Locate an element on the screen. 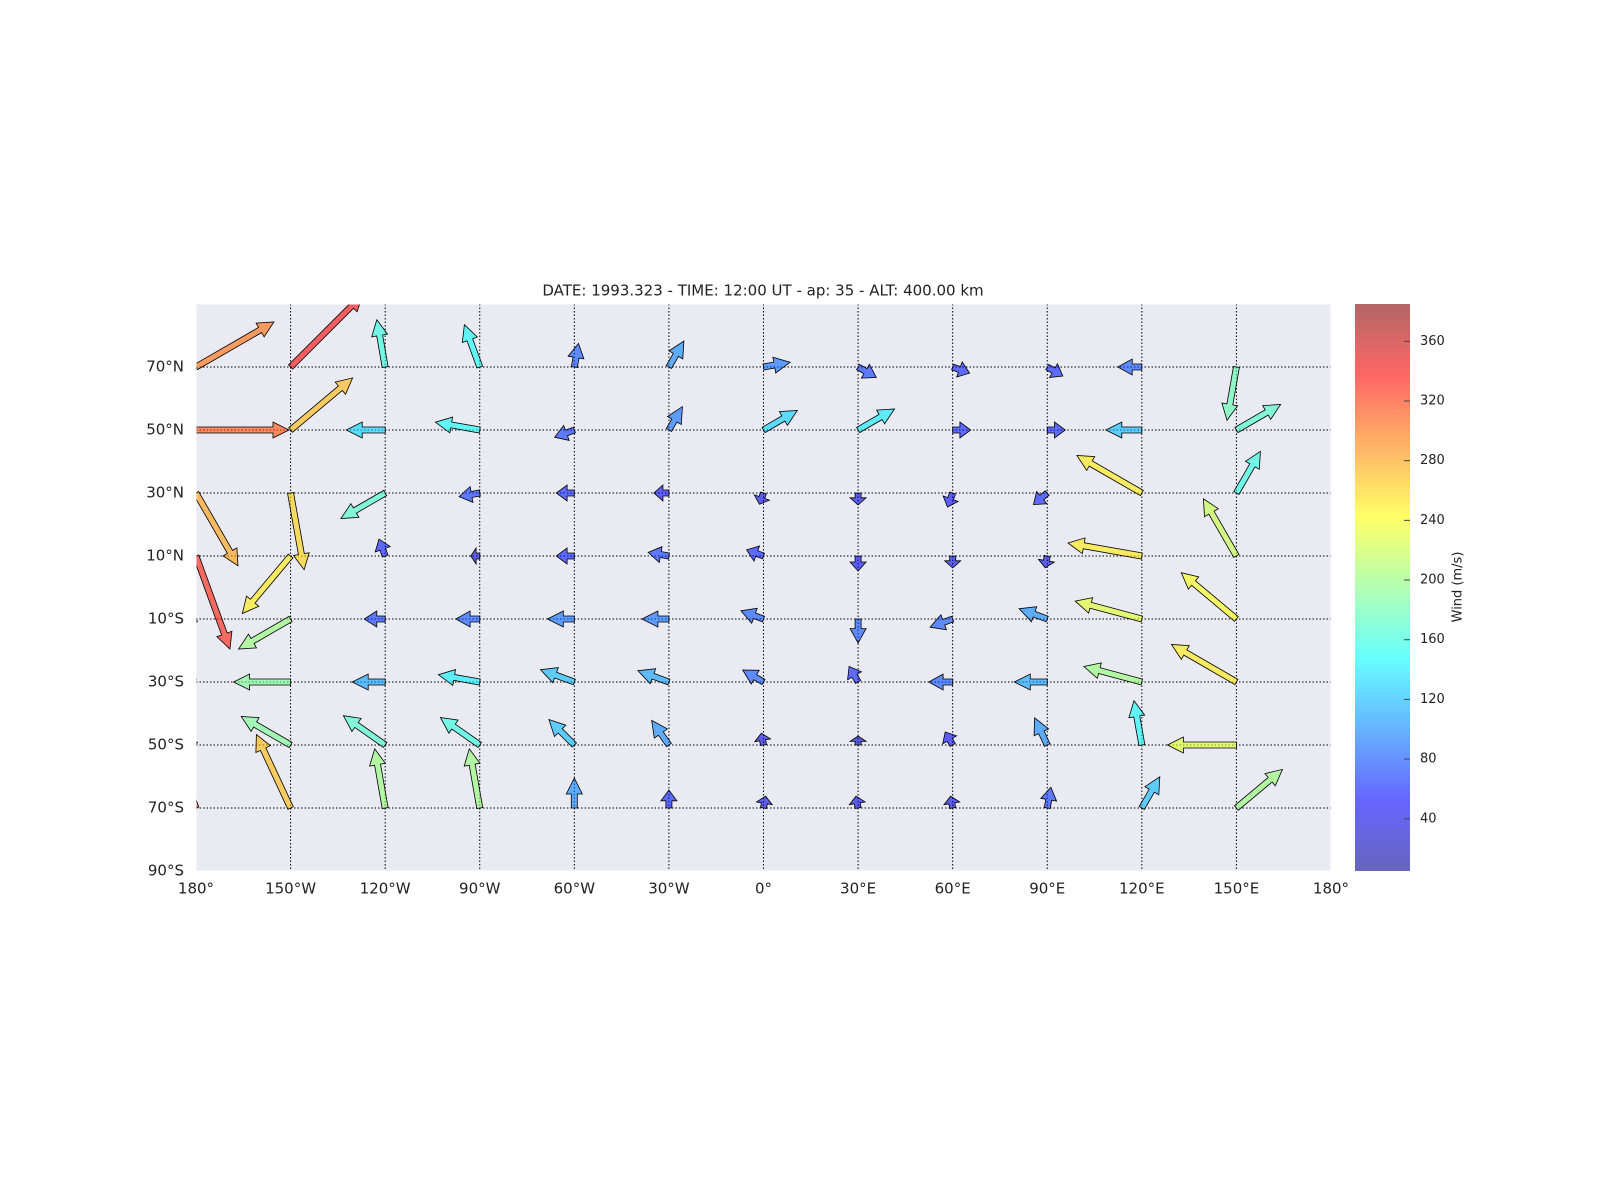 The height and width of the screenshot is (1204, 1600). x-tick-label: 60°E is located at coordinates (953, 889).